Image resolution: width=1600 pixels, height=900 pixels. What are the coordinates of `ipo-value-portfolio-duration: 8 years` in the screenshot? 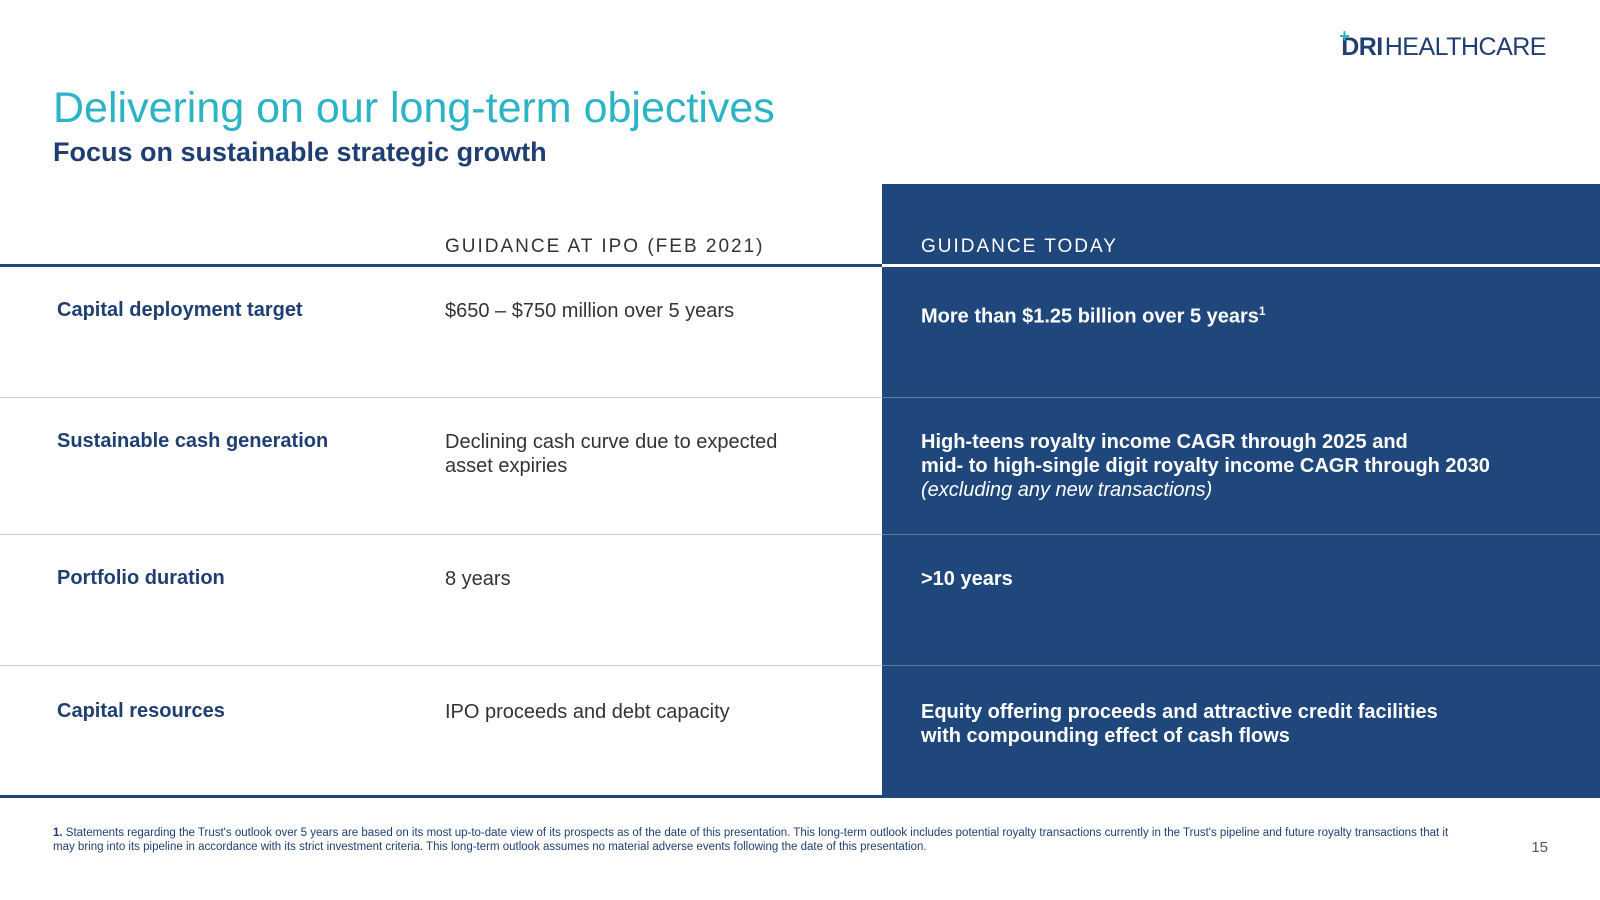 It's located at (478, 579).